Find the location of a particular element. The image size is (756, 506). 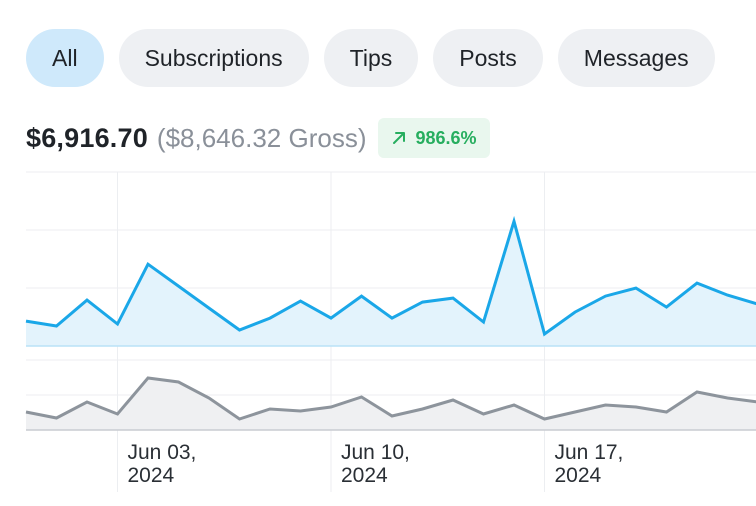

net-earnings: $6,916.70 is located at coordinates (87, 137).